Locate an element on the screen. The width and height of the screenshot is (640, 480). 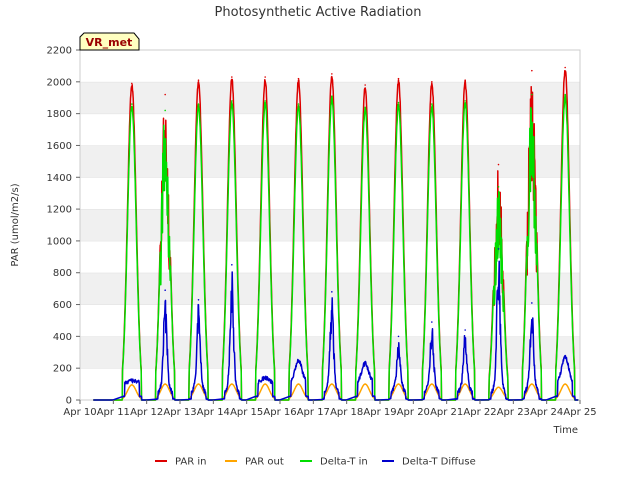
legend-item: PAR in is located at coordinates (180, 462).